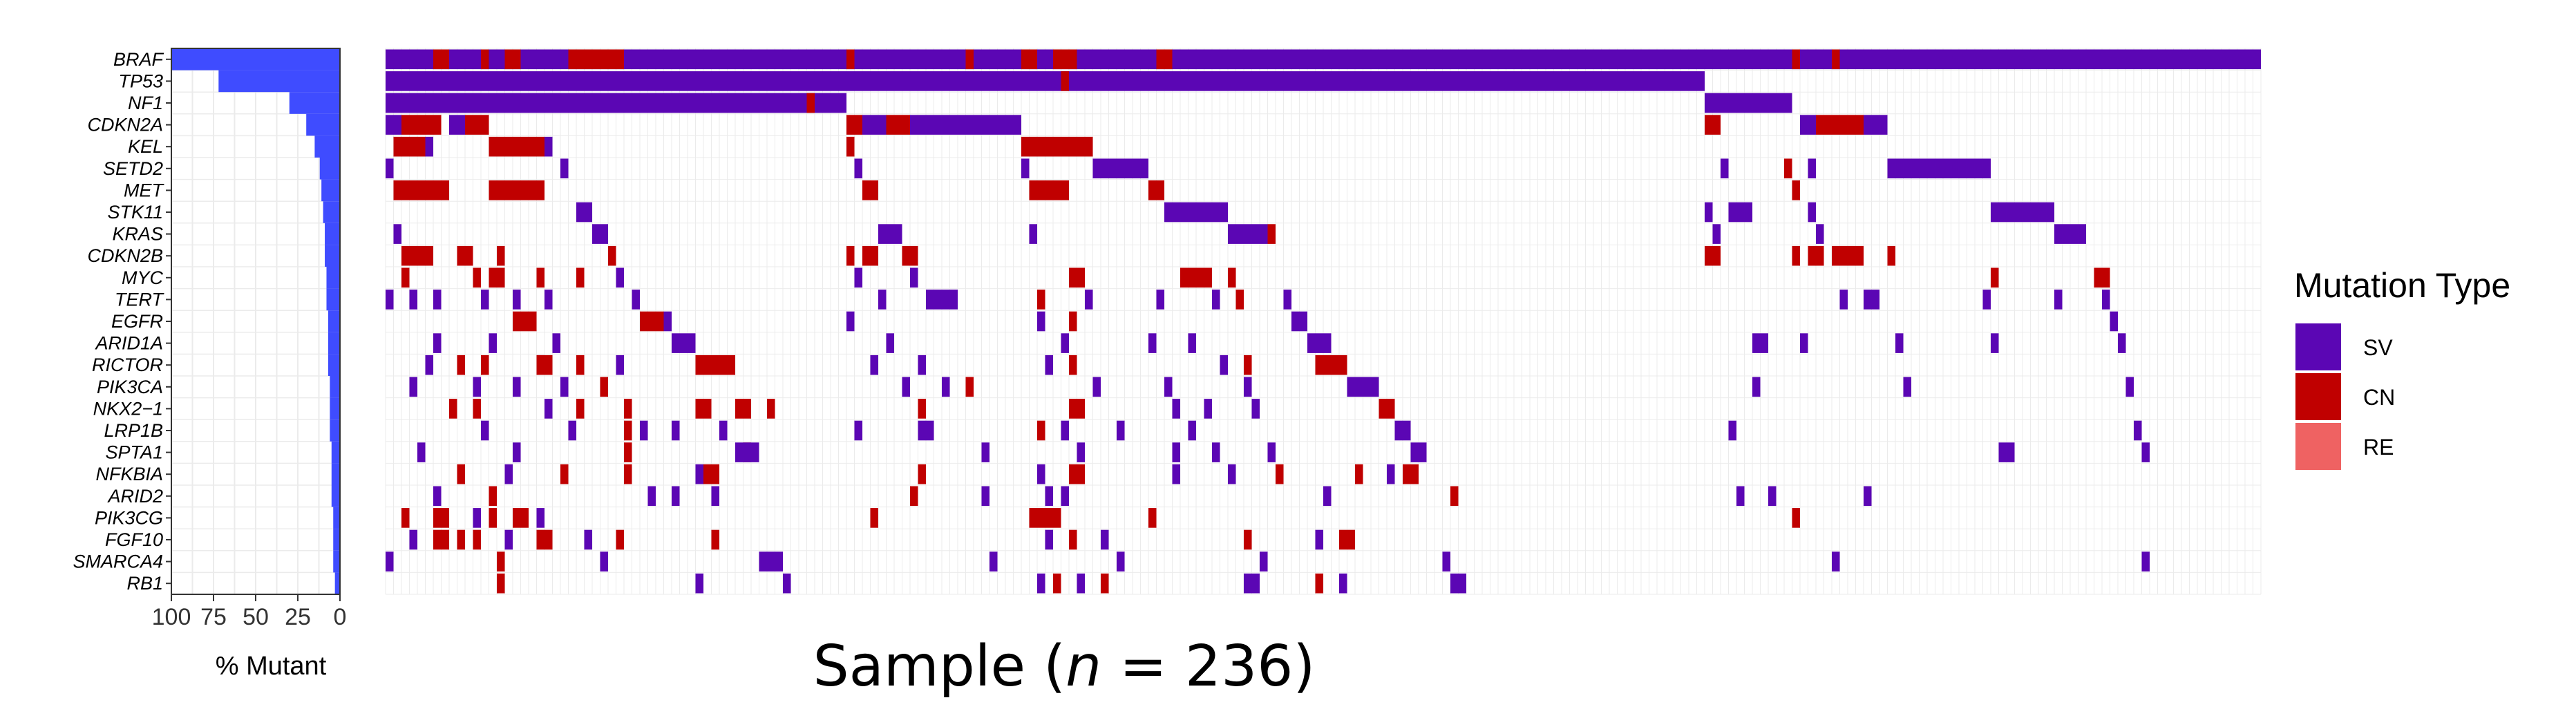 The width and height of the screenshot is (2576, 727). I want to click on gene-label: FGF10, so click(134, 539).